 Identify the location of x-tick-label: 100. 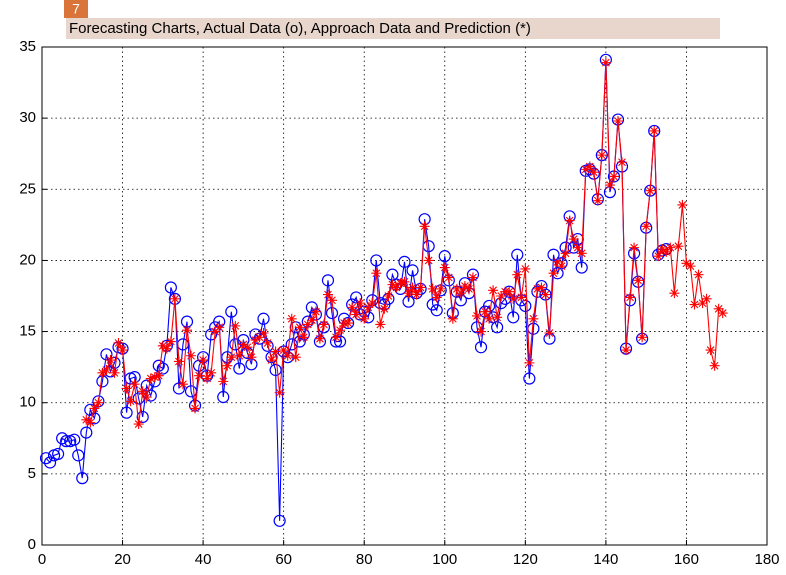
(444, 559).